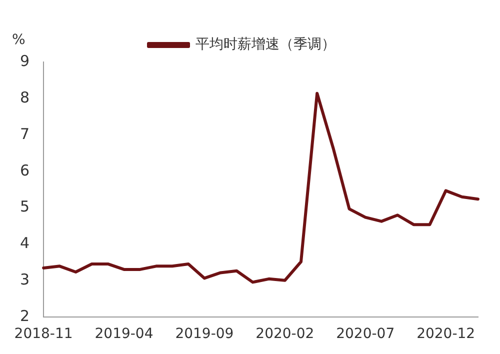  I want to click on x-tick-label: 2018-11, so click(43, 334).